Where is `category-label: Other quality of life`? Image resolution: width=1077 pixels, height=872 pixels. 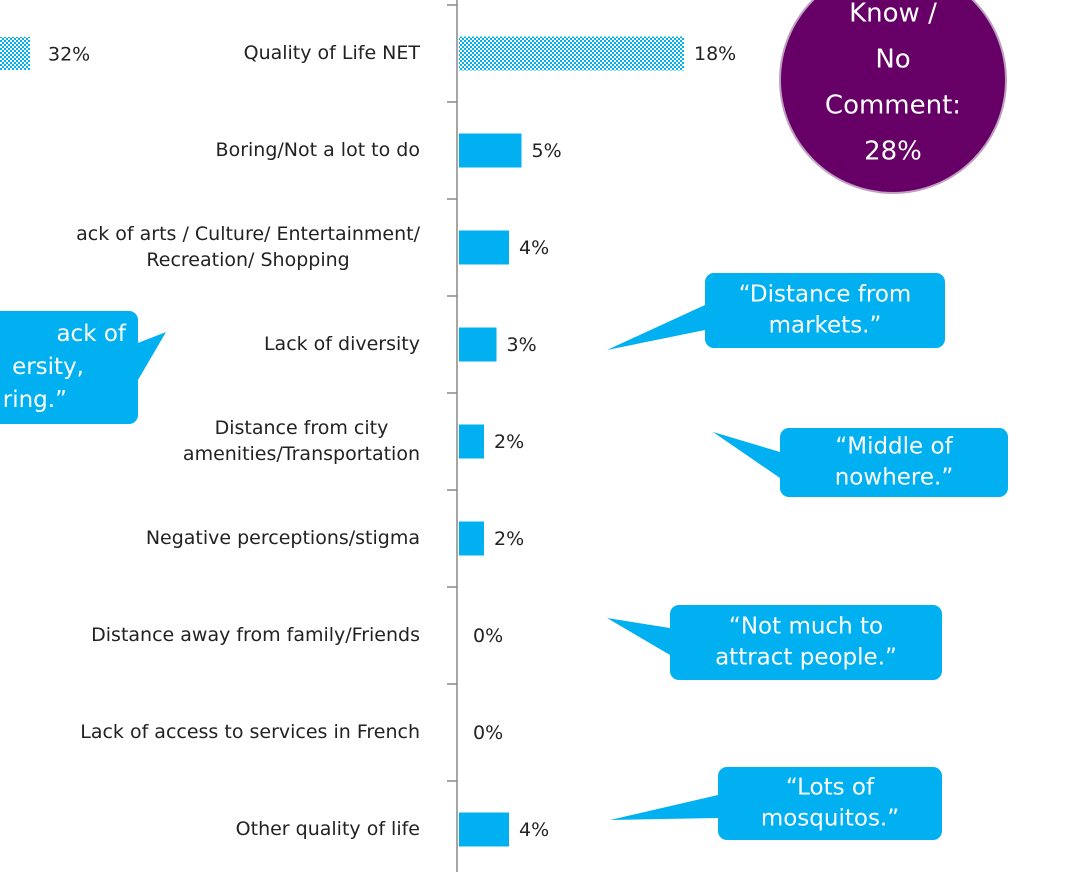
category-label: Other quality of life is located at coordinates (328, 829).